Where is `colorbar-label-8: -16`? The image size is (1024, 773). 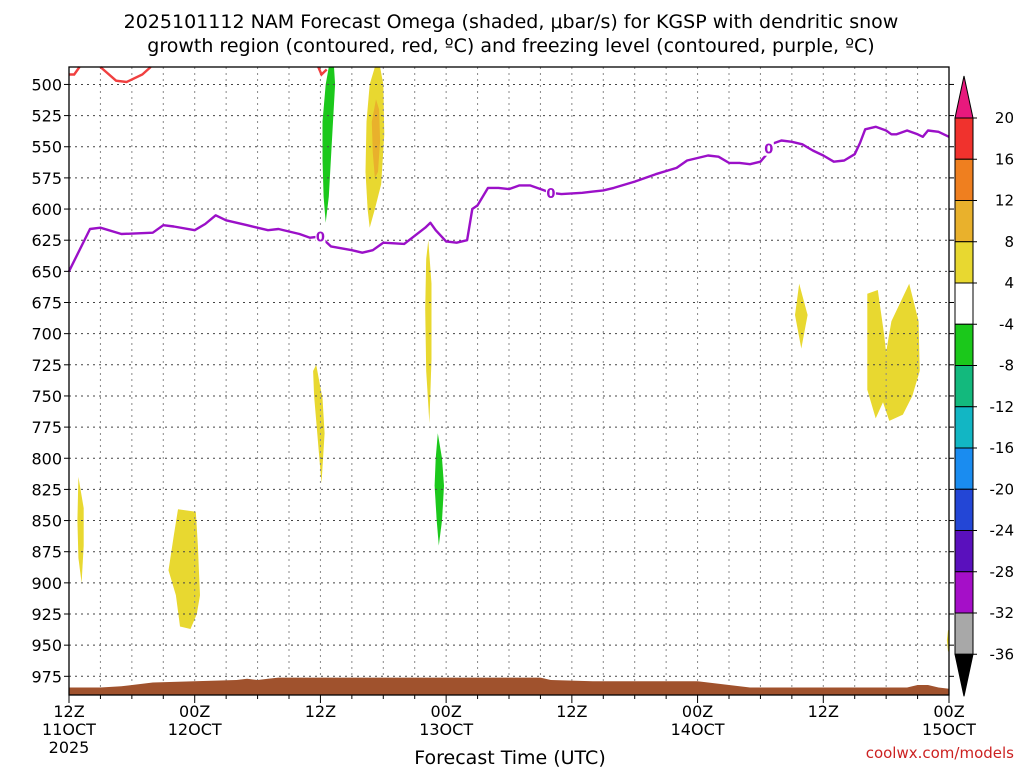 colorbar-label-8: -16 is located at coordinates (1002, 448).